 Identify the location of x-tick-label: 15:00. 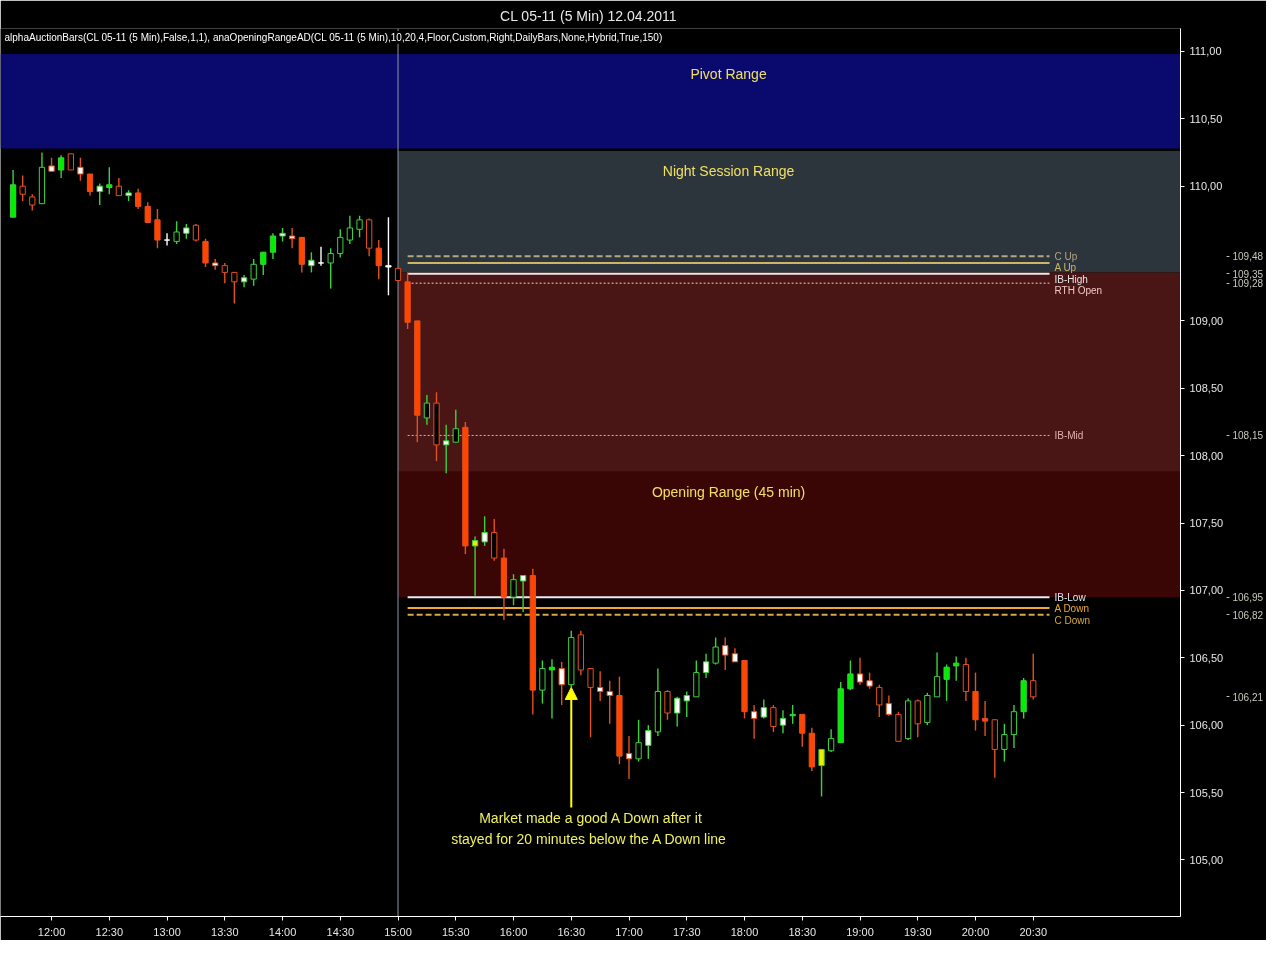
(398, 931).